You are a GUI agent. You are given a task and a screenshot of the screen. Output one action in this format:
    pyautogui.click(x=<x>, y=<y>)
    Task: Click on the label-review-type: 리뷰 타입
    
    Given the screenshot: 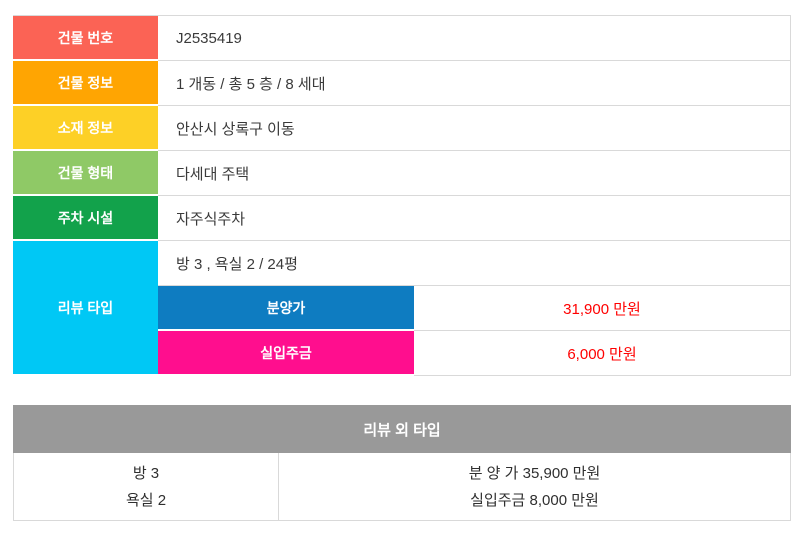 What is the action you would take?
    pyautogui.click(x=85, y=308)
    